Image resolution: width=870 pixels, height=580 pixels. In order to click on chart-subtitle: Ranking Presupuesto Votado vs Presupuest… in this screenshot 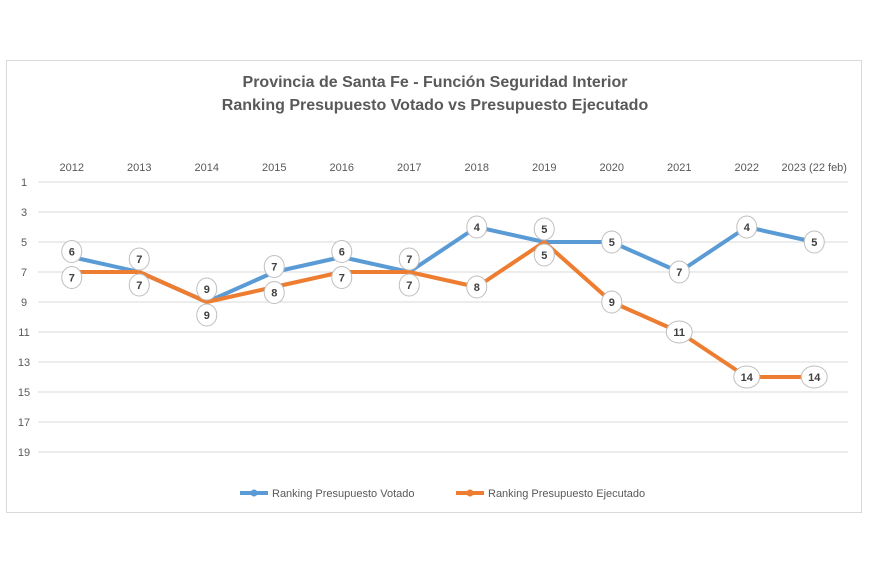, I will do `click(435, 105)`.